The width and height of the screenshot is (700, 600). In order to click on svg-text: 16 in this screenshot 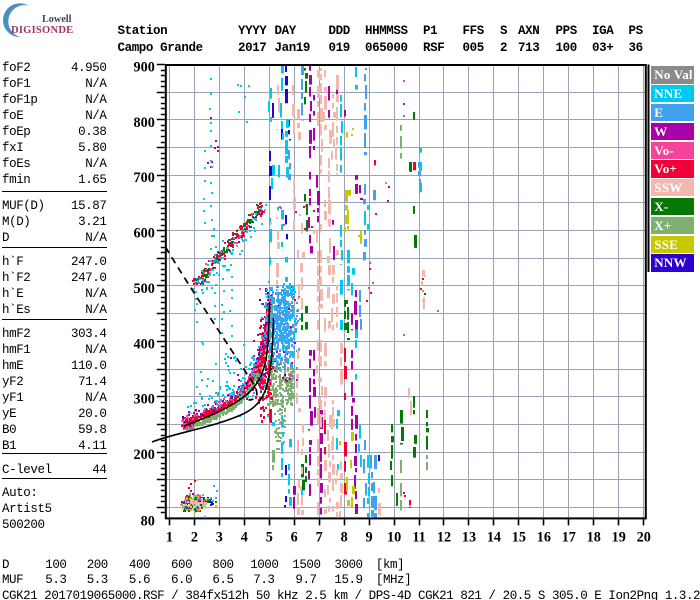, I will do `click(544, 538)`.